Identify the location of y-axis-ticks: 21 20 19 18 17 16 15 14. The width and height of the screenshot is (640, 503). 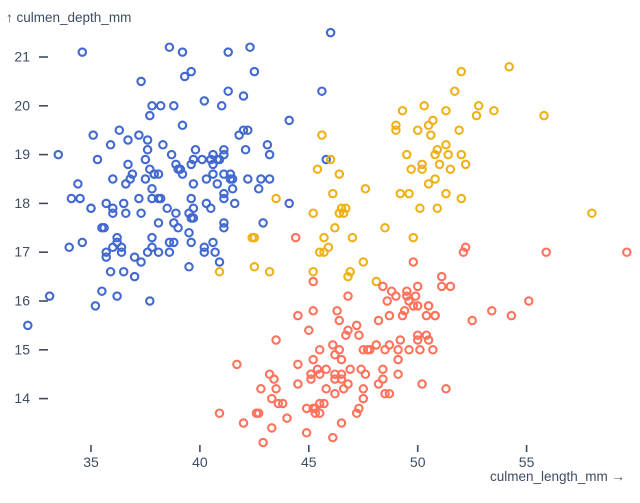
(31, 227).